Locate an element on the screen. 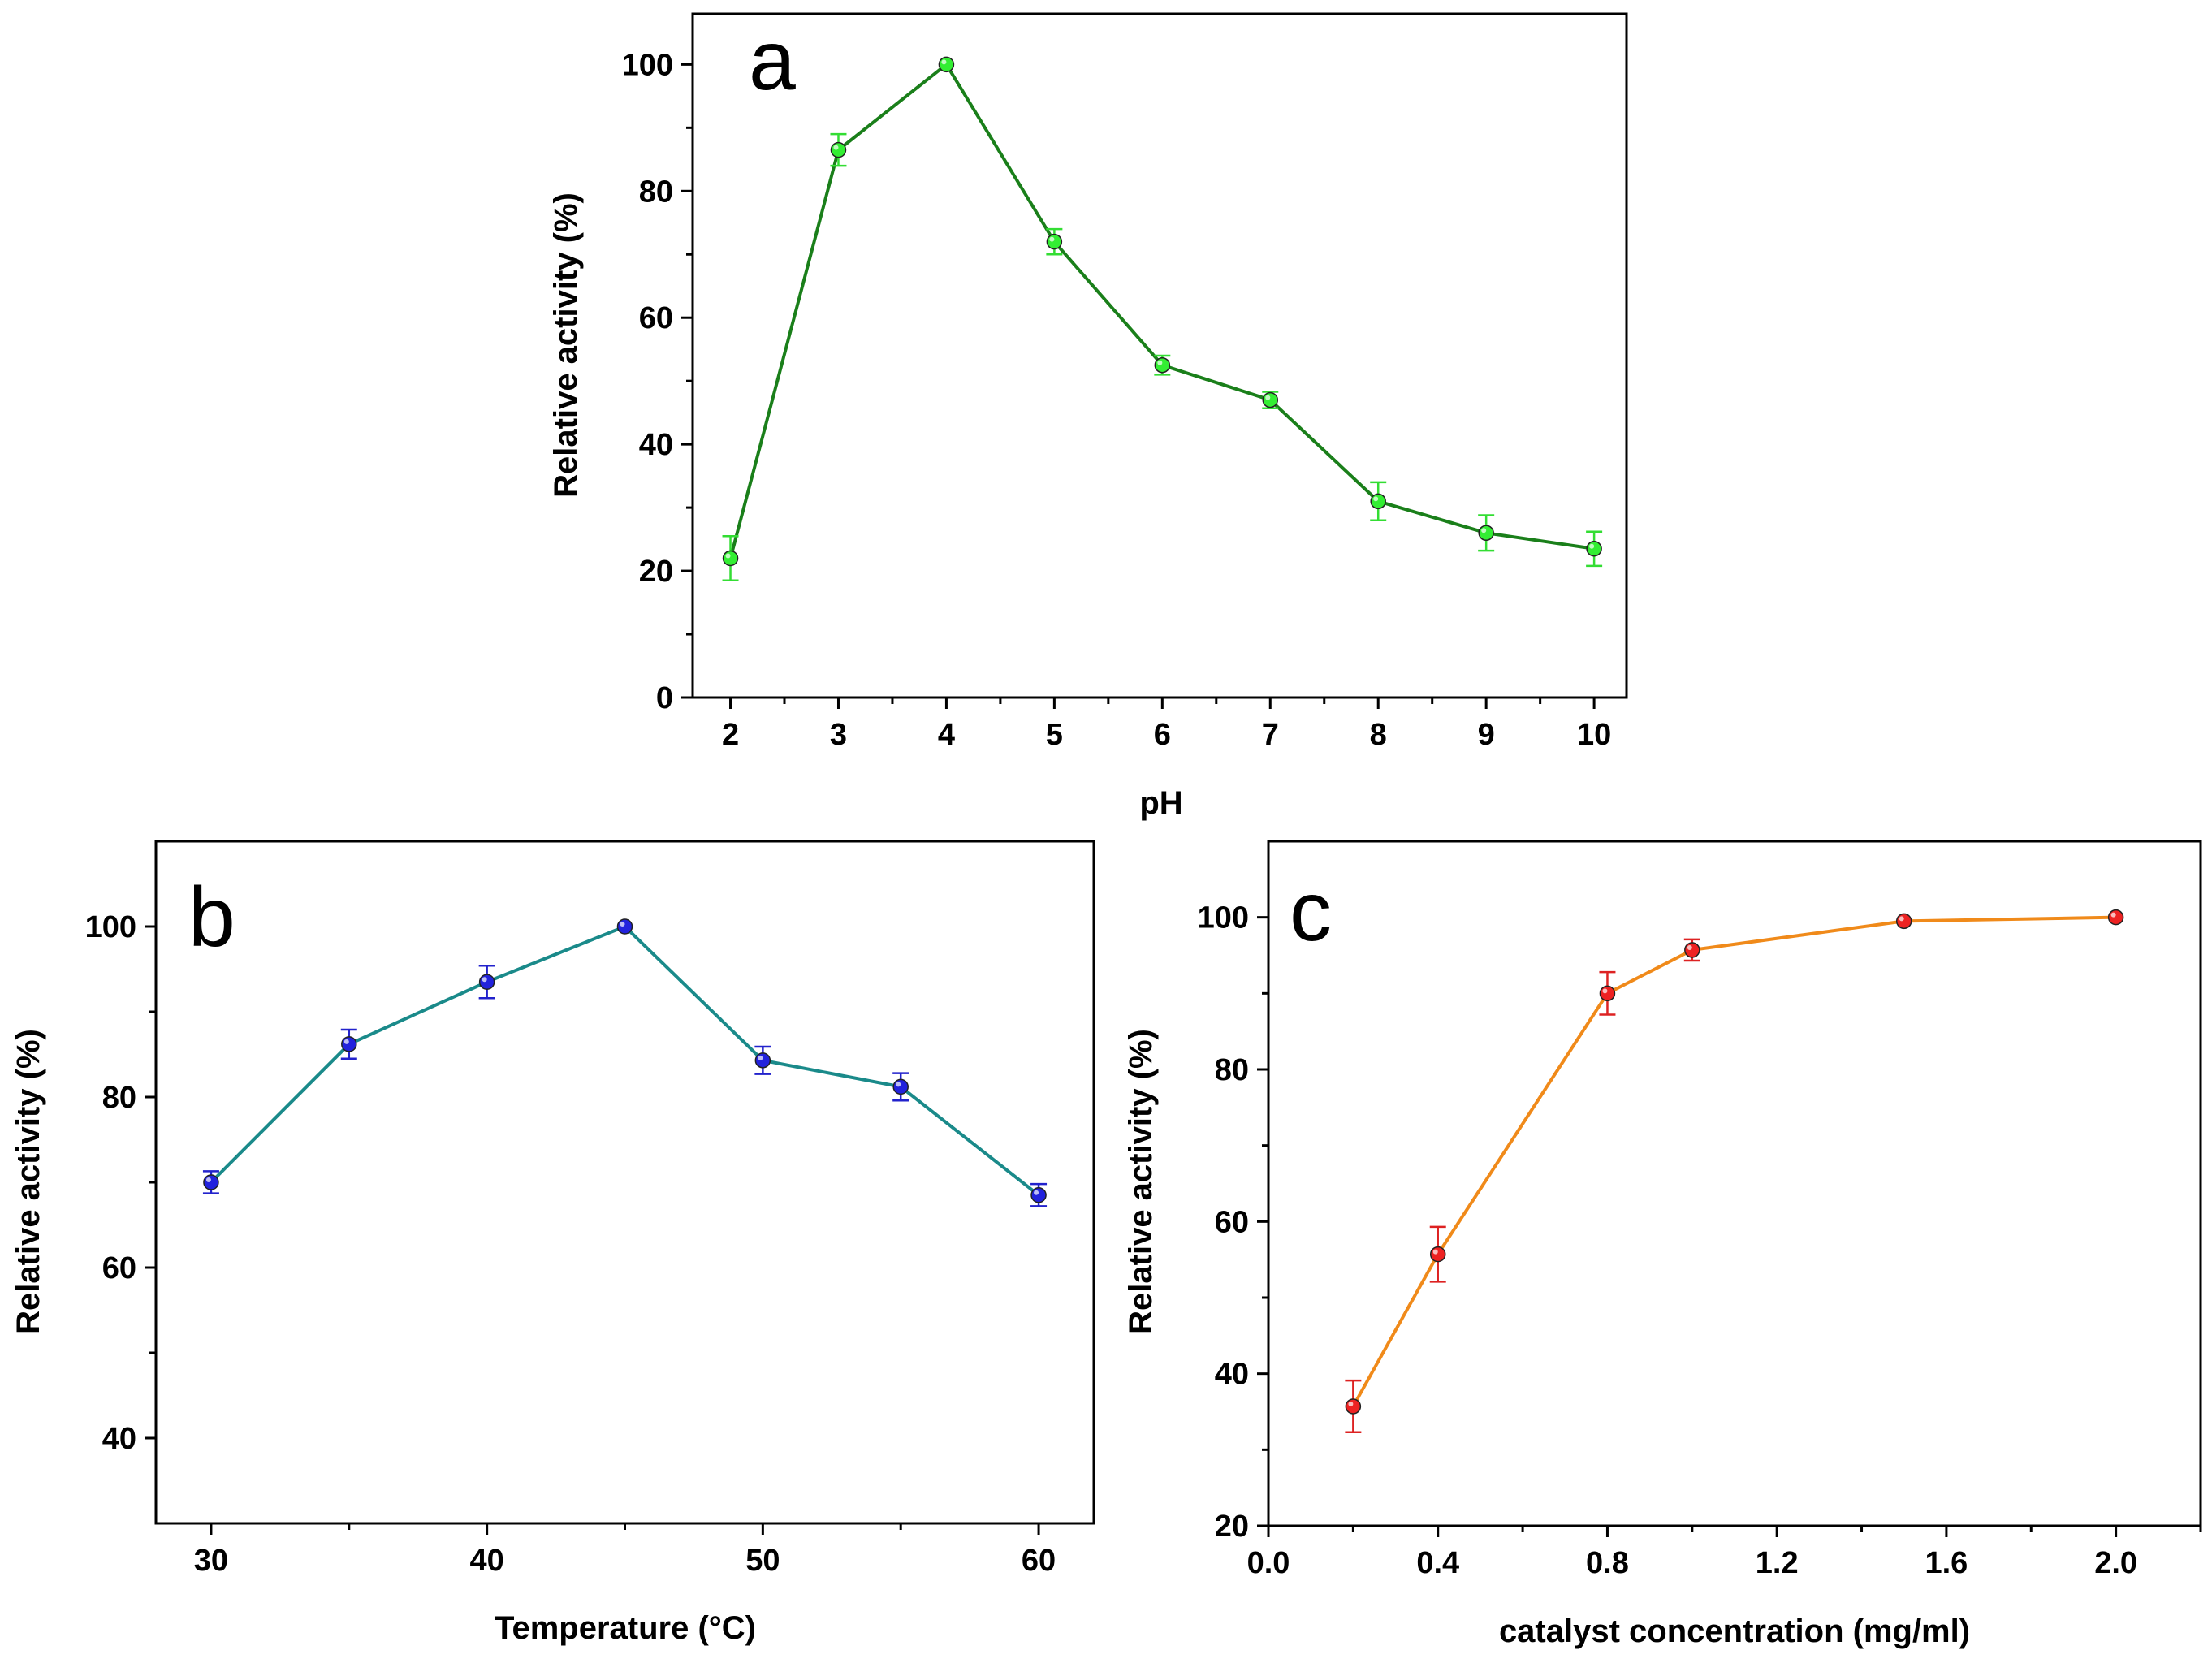  x-tick-label-b: 40 is located at coordinates (487, 1561).